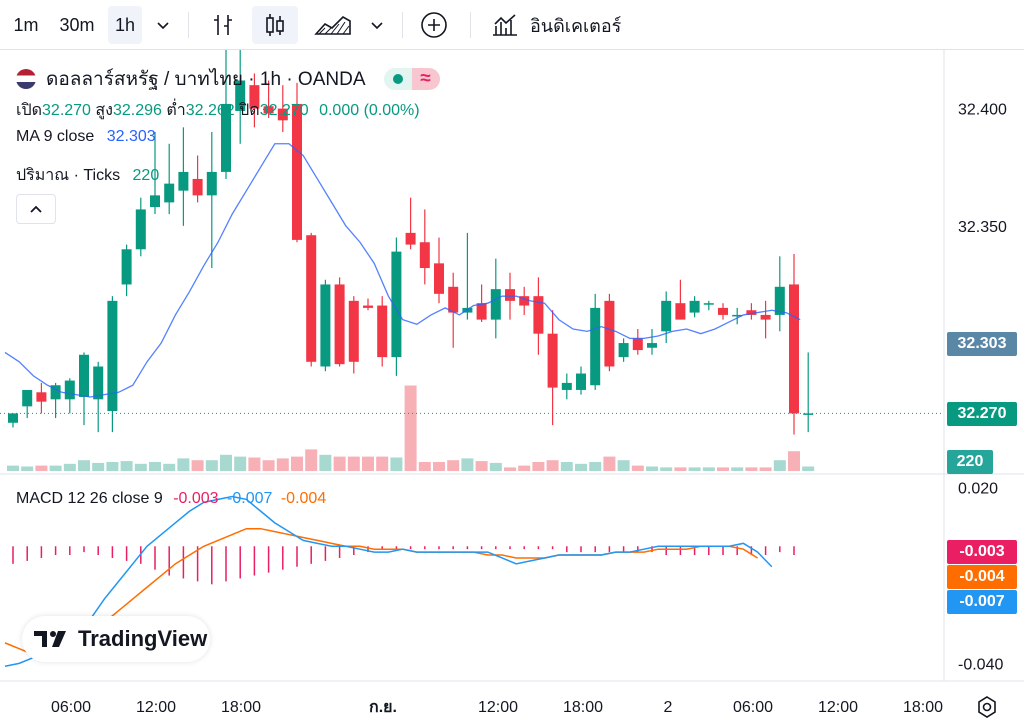 This screenshot has width=1024, height=728. What do you see at coordinates (434, 25) in the screenshot?
I see `compare-plus-icon` at bounding box center [434, 25].